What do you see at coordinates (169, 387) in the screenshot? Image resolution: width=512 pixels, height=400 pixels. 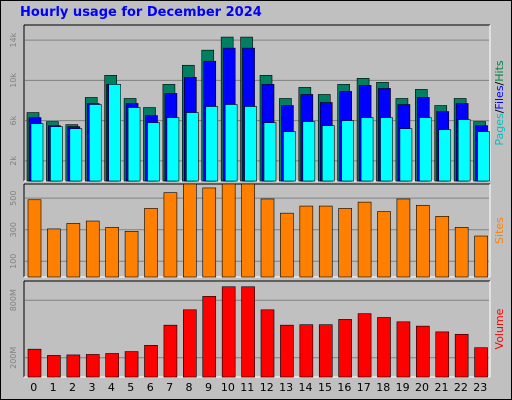 I see `x-tick-label-hour-7: 7` at bounding box center [169, 387].